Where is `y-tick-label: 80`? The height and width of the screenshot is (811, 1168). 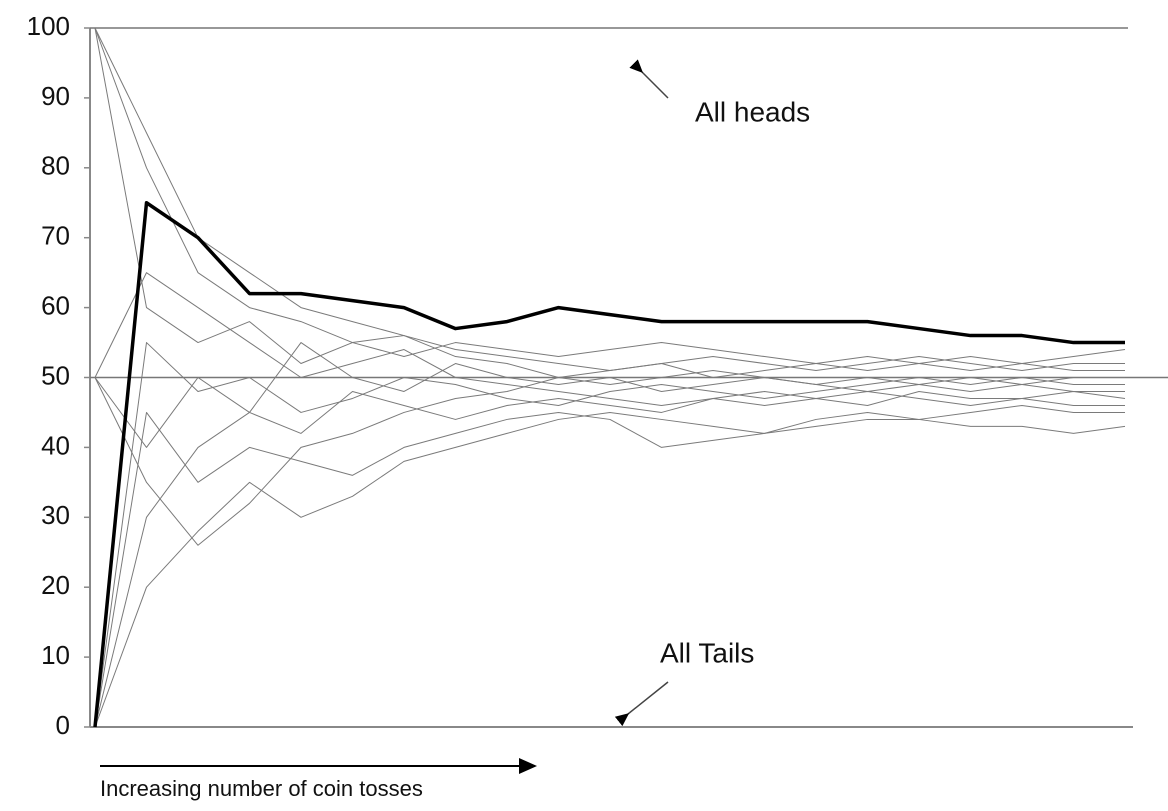 y-tick-label: 80 is located at coordinates (55, 166).